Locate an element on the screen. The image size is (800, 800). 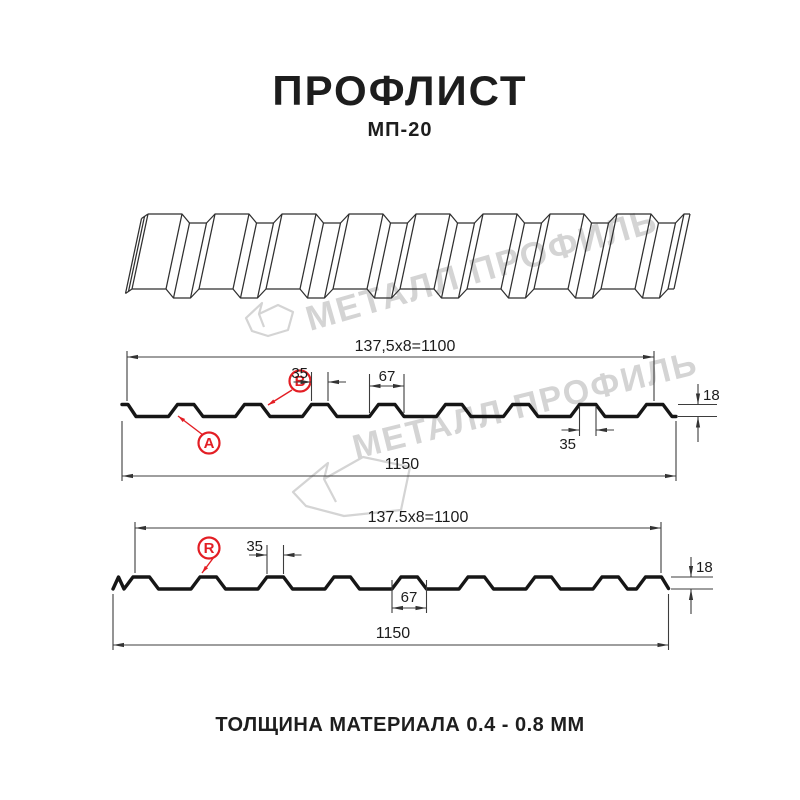
header: ПРОФЛИСТ МП-20 is located at coordinates (399, 104).